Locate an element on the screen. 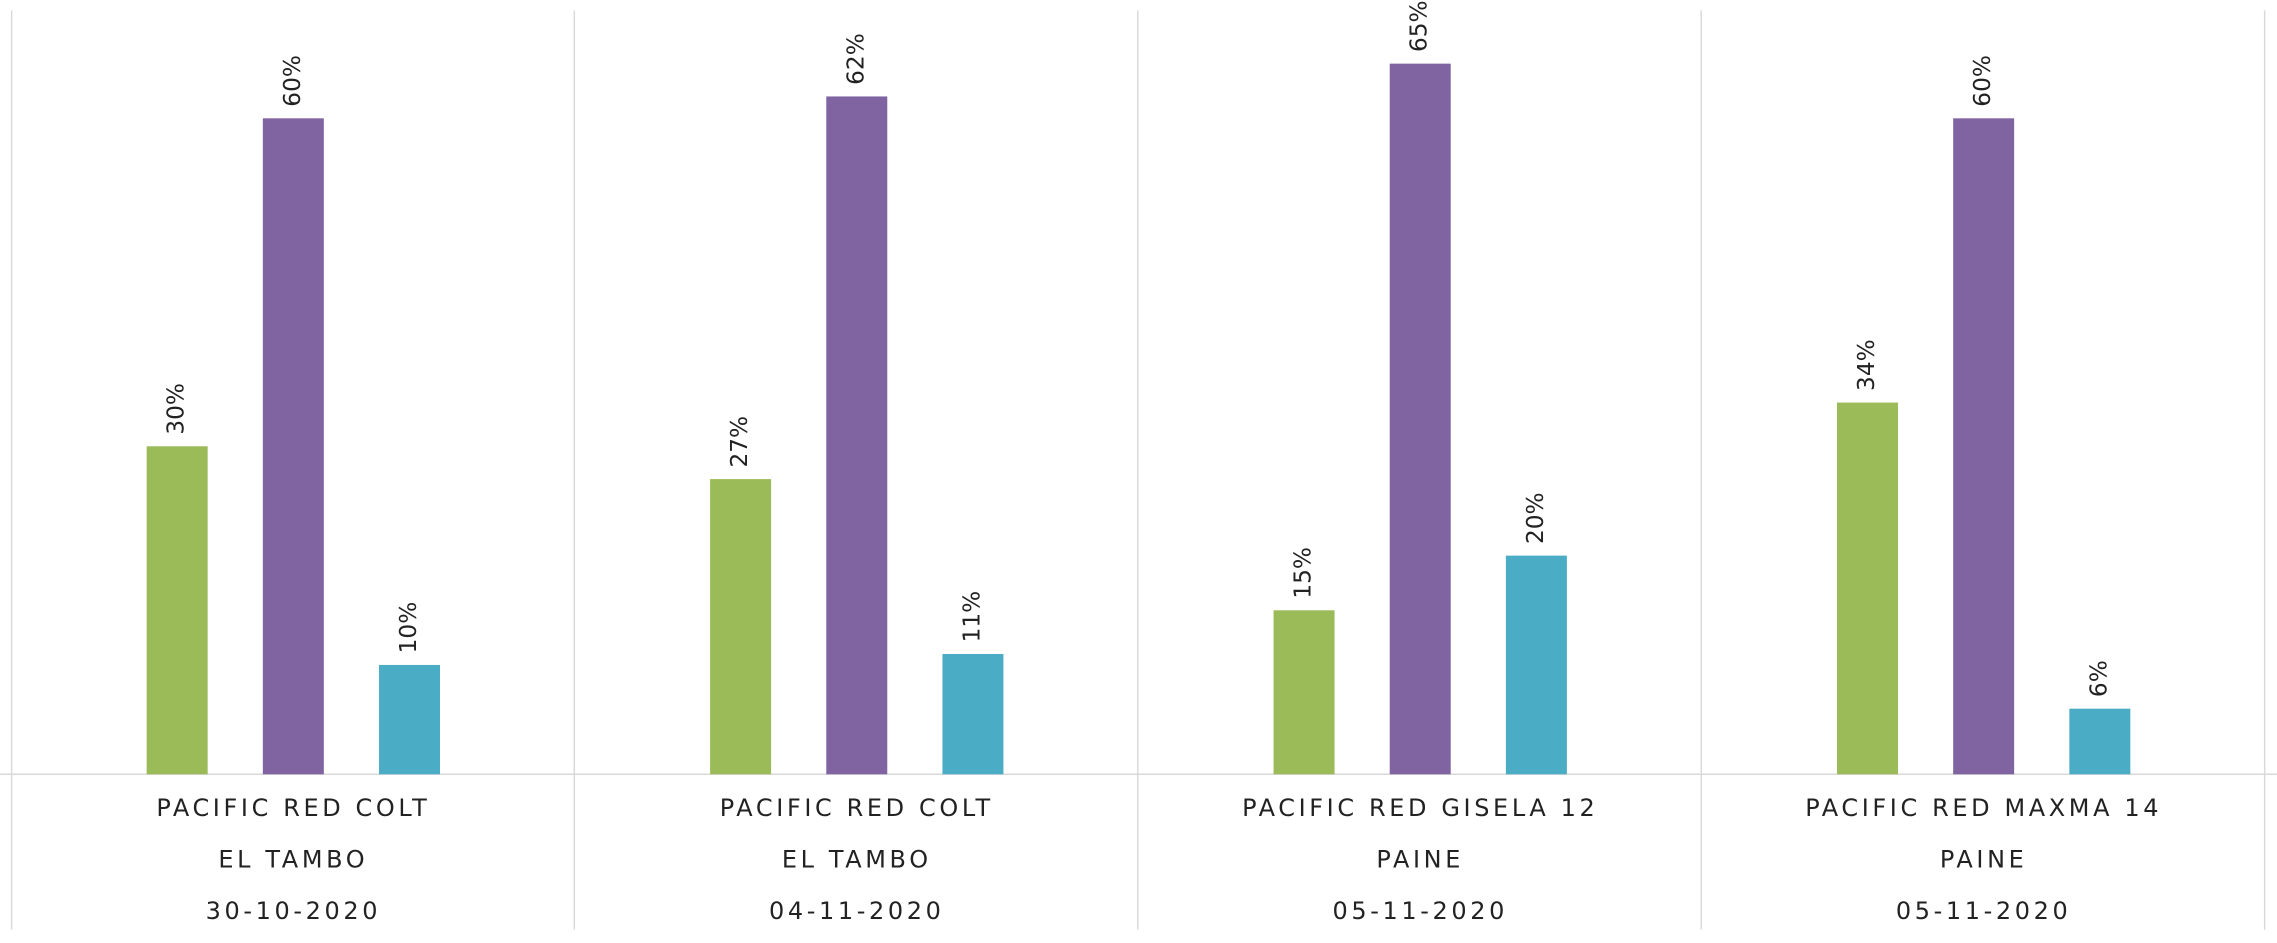  value-label: 27% is located at coordinates (739, 442).